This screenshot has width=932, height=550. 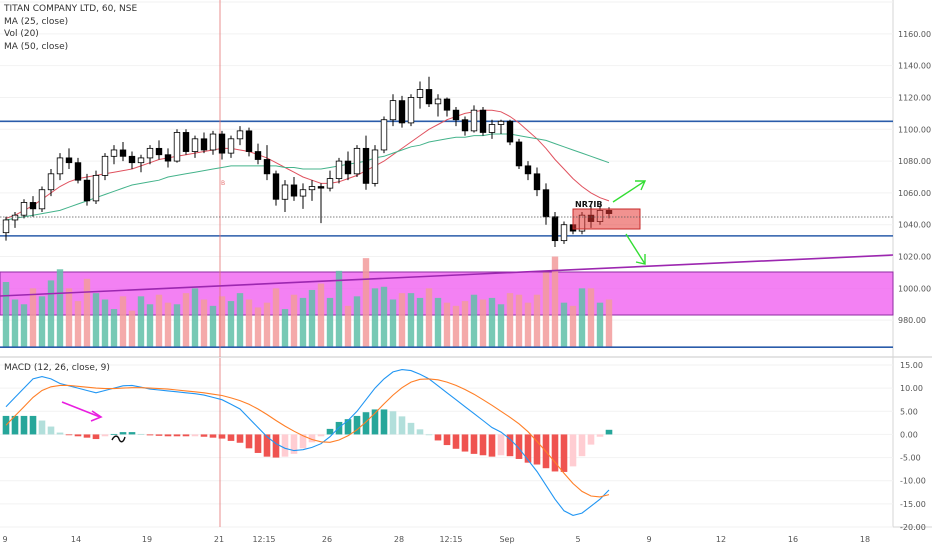 What do you see at coordinates (577, 539) in the screenshot?
I see `time-tick-label: 5` at bounding box center [577, 539].